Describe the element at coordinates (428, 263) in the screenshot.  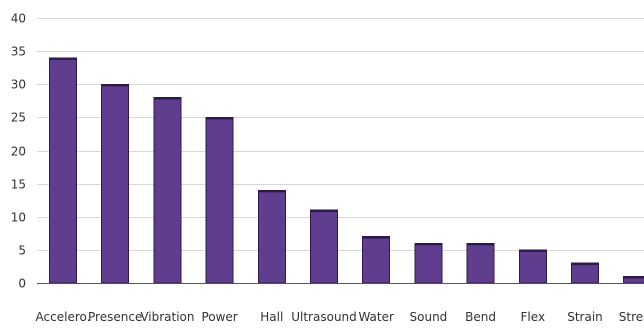
I see `bar-sound` at that location.